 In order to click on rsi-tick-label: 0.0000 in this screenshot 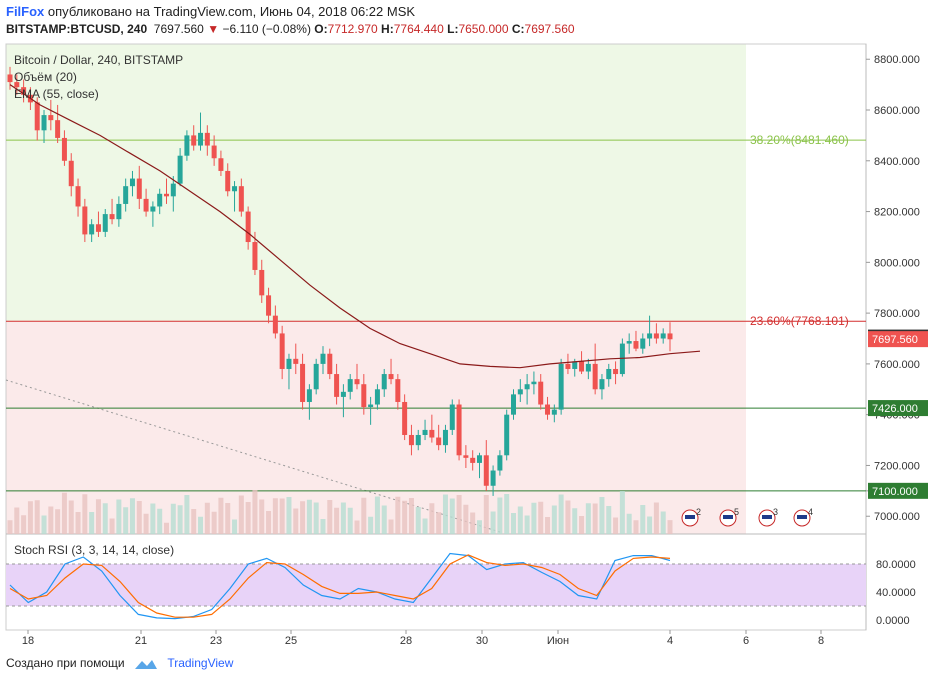, I will do `click(893, 621)`.